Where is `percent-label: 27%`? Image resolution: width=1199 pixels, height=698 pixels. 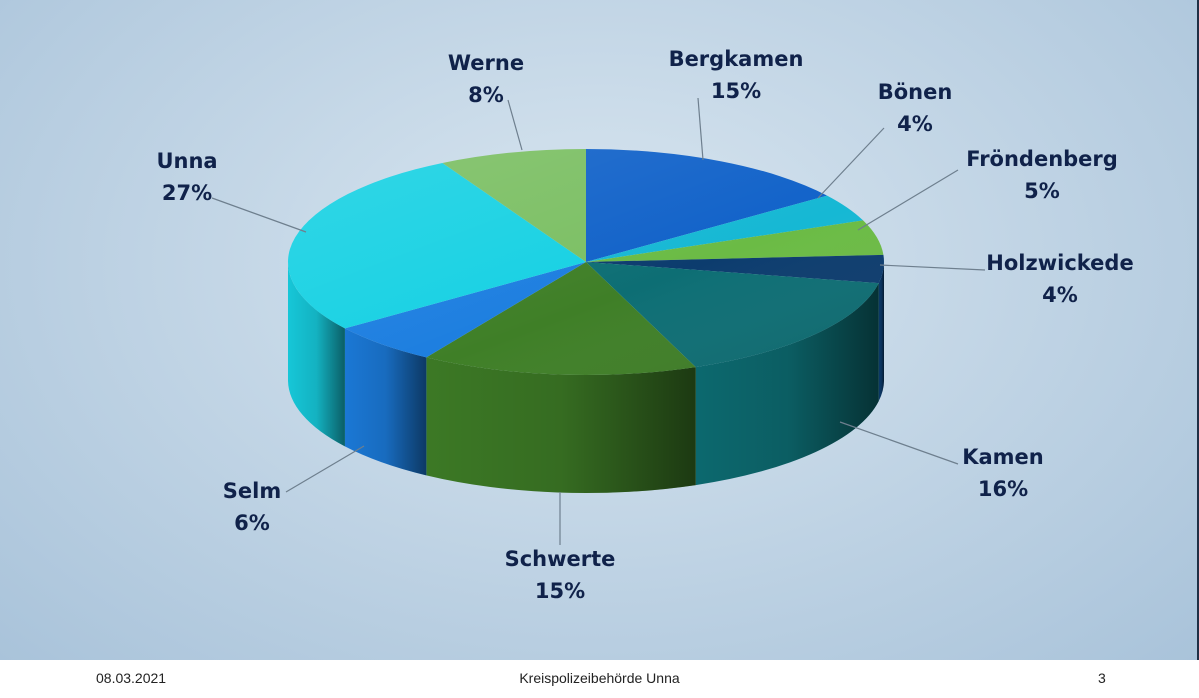 percent-label: 27% is located at coordinates (187, 193).